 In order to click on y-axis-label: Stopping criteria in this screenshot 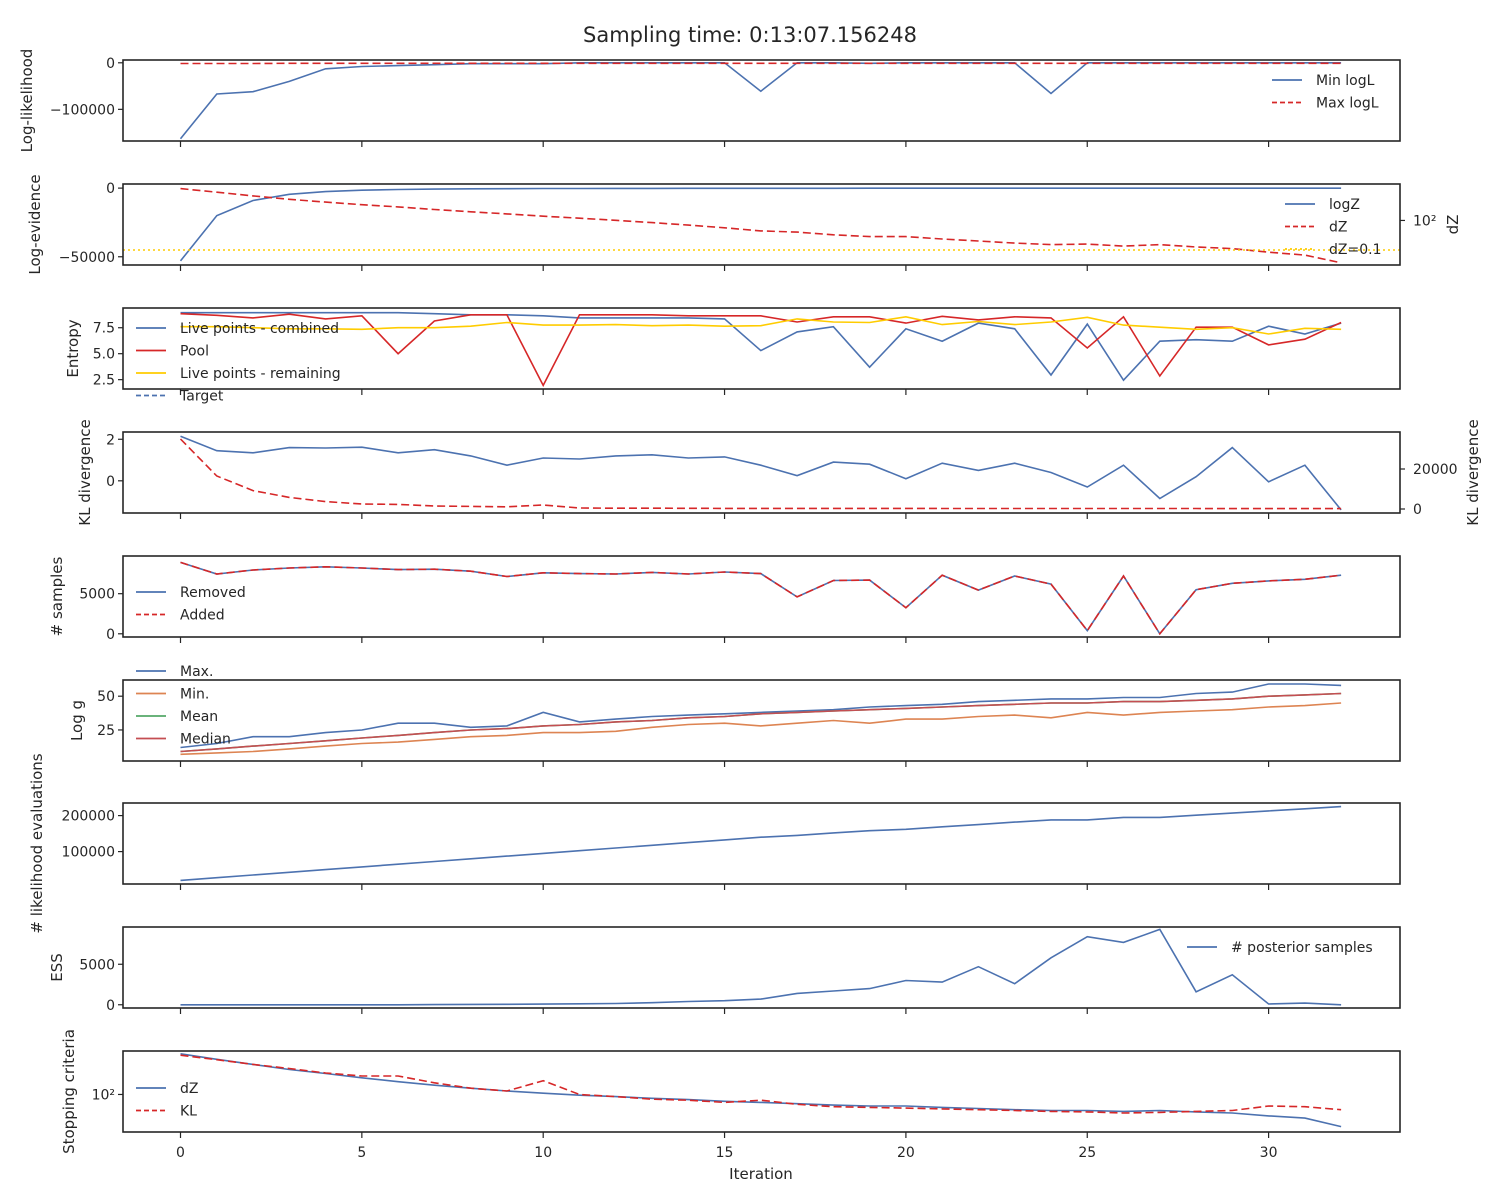, I will do `click(69, 1091)`.